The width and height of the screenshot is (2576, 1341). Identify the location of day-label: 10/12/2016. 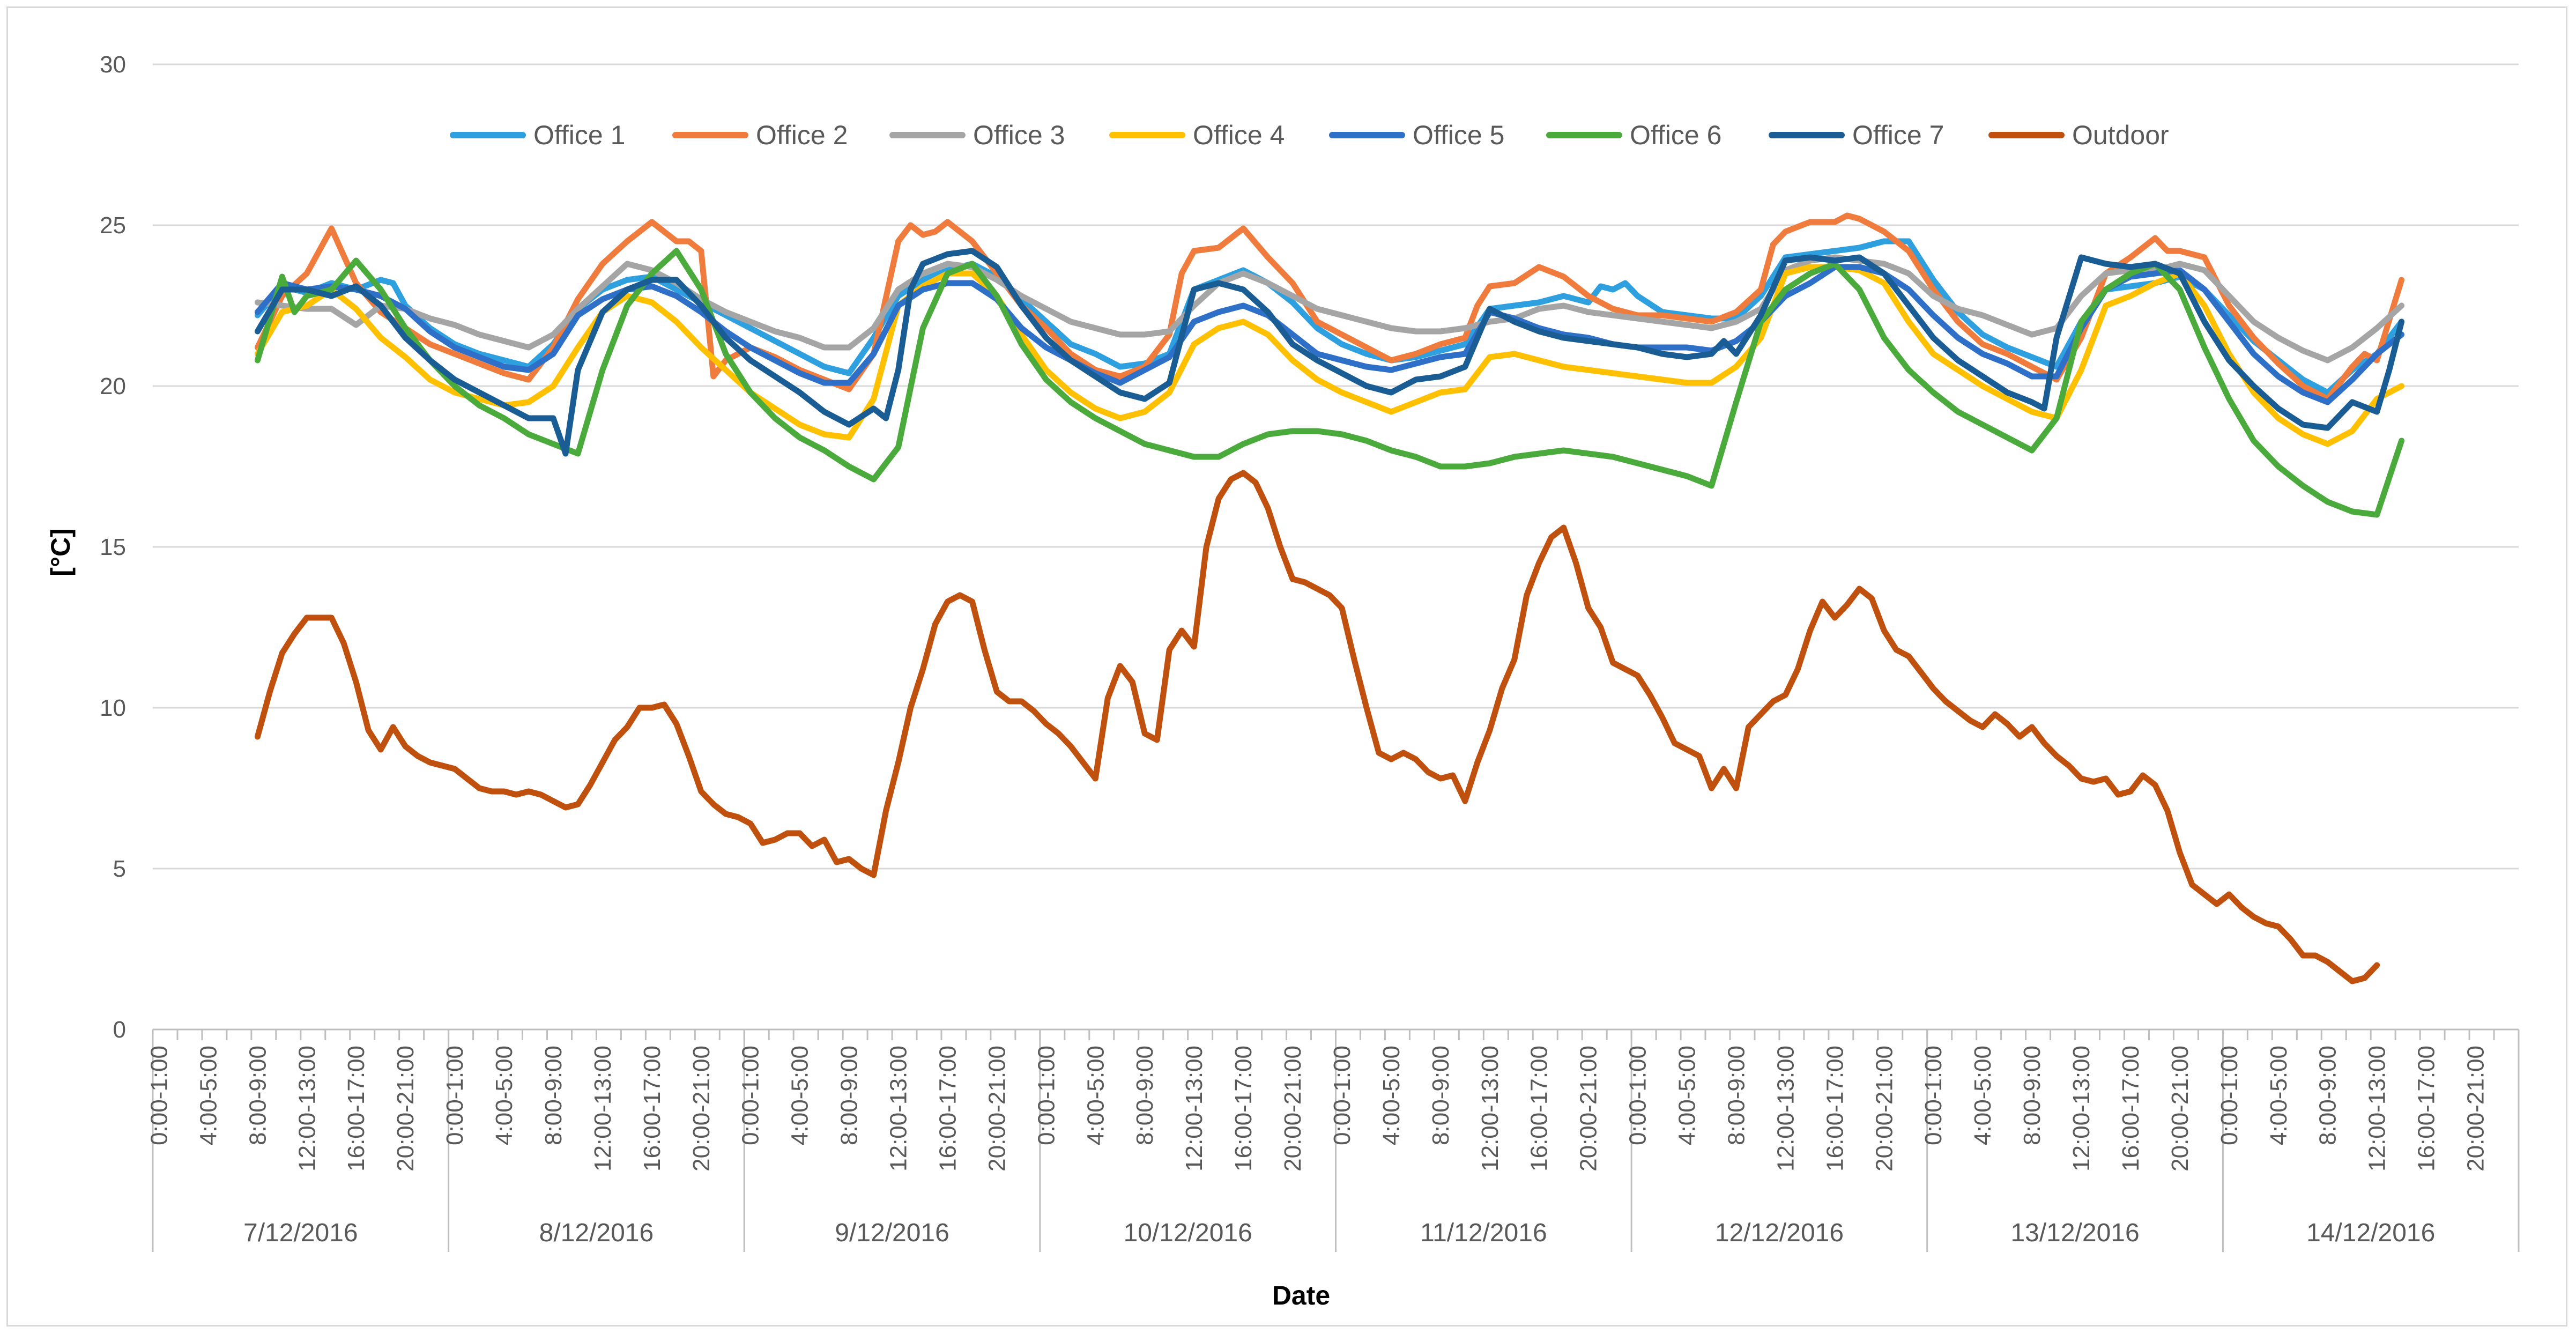
(1188, 1233).